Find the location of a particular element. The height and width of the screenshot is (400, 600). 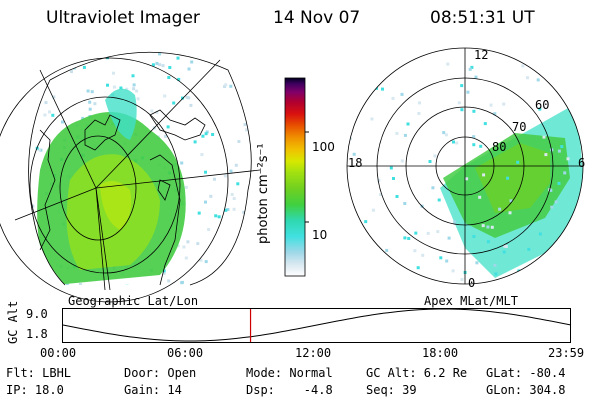

colorbar-unit-label: photon cm⁻²s⁻¹ is located at coordinates (263, 193).